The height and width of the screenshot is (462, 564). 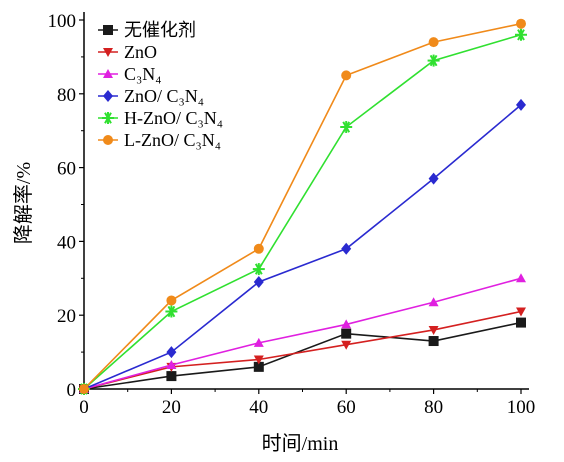 I want to click on legend-label: ZnO/ C₃N₄, so click(x=164, y=96).